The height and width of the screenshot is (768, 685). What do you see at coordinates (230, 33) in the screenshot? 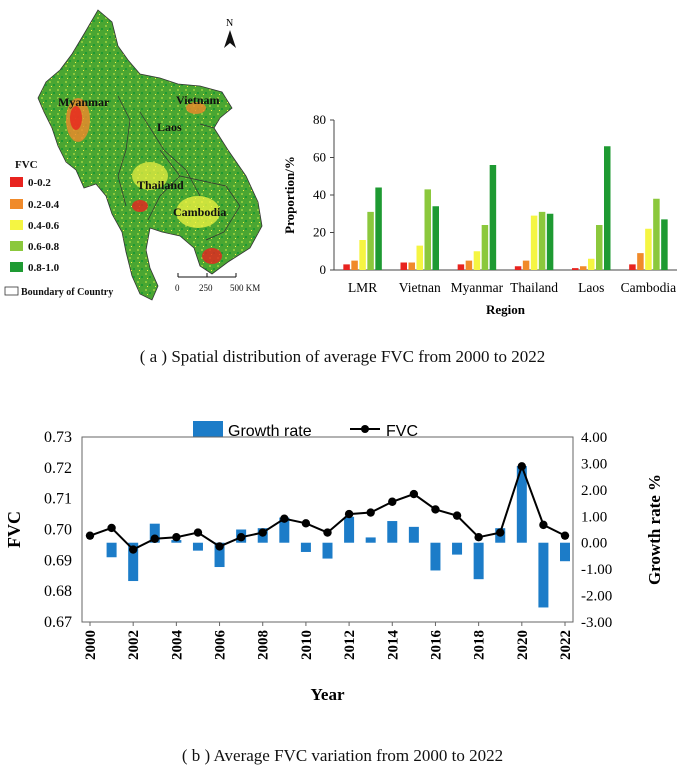
I see `north-arrow-icon: N` at bounding box center [230, 33].